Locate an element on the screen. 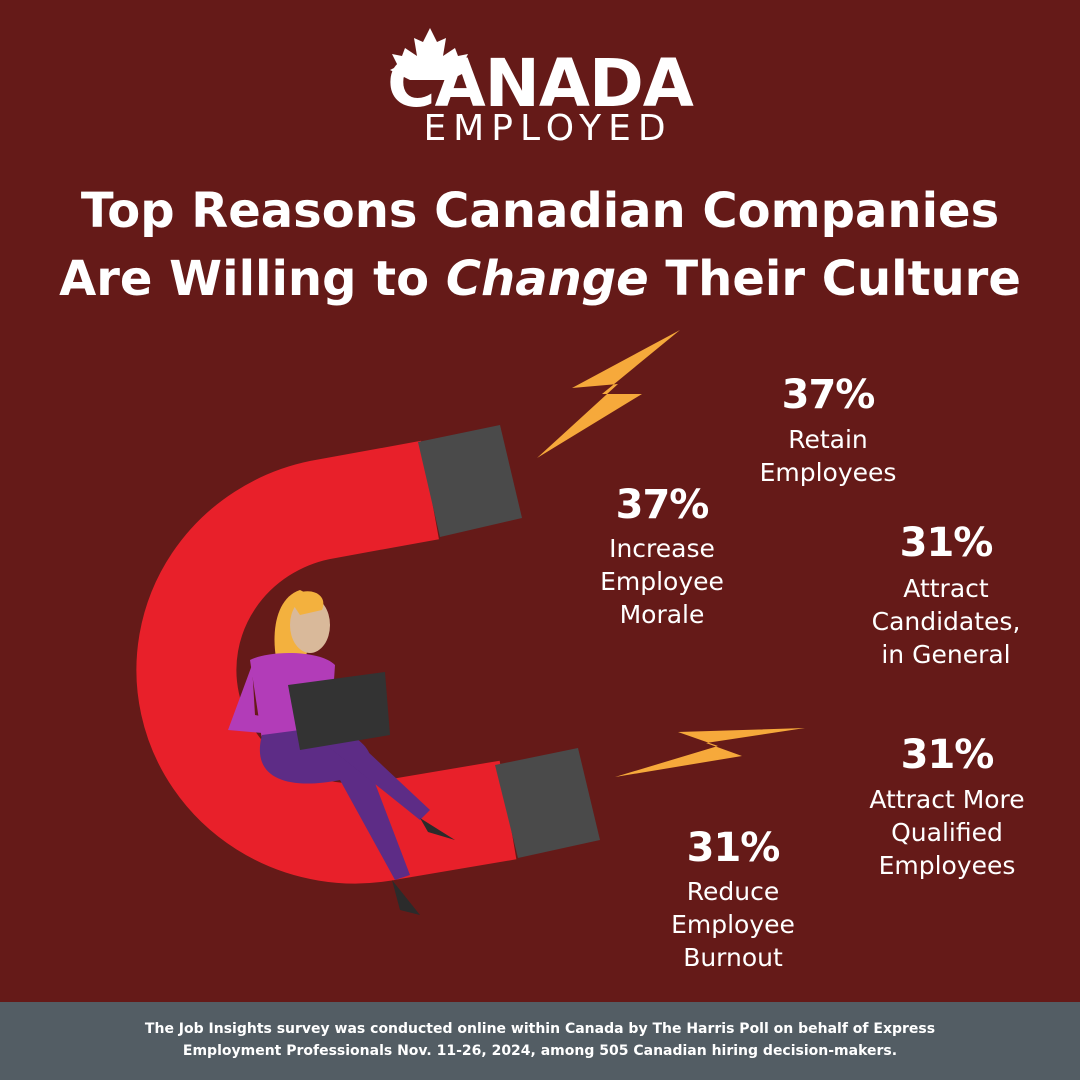 The height and width of the screenshot is (1080, 1080). stat-label: Attract More is located at coordinates (946, 799).